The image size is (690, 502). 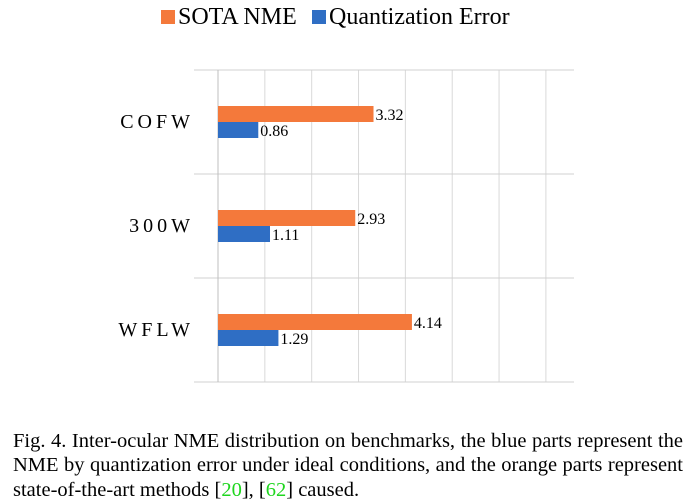 What do you see at coordinates (286, 218) in the screenshot?
I see `bar-300w-sota-nme` at bounding box center [286, 218].